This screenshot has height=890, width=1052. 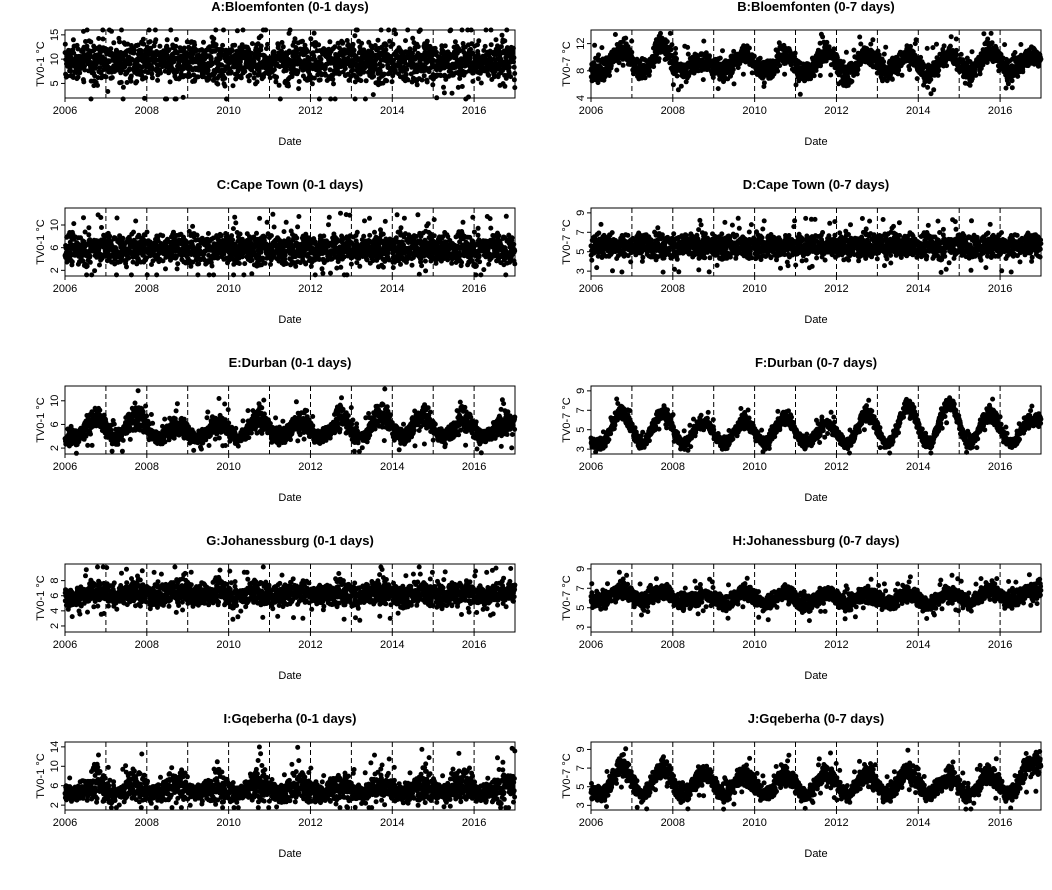 I want to click on panel-b-y-tick-label: 8, so click(x=581, y=71).